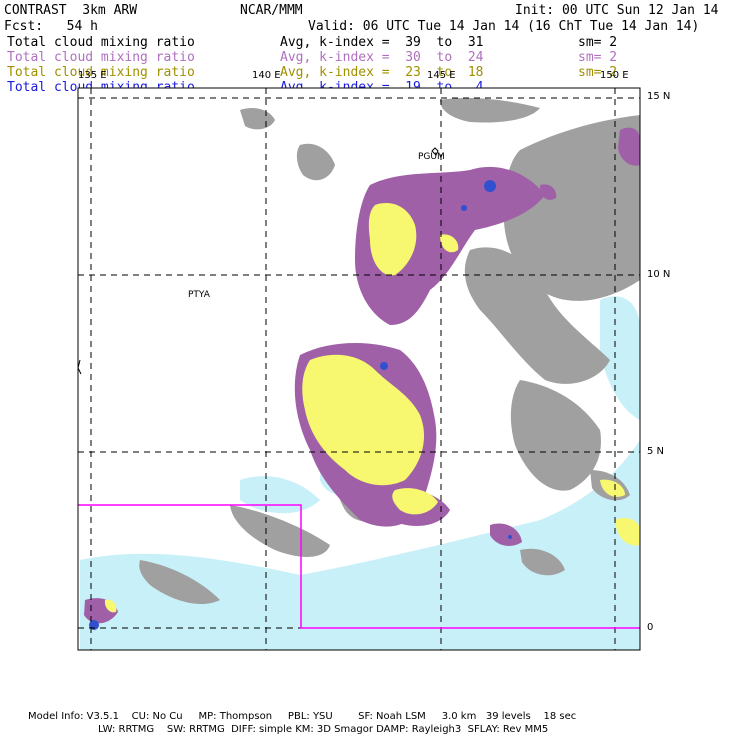  What do you see at coordinates (659, 96) in the screenshot?
I see `lat-label-15n: 15 N` at bounding box center [659, 96].